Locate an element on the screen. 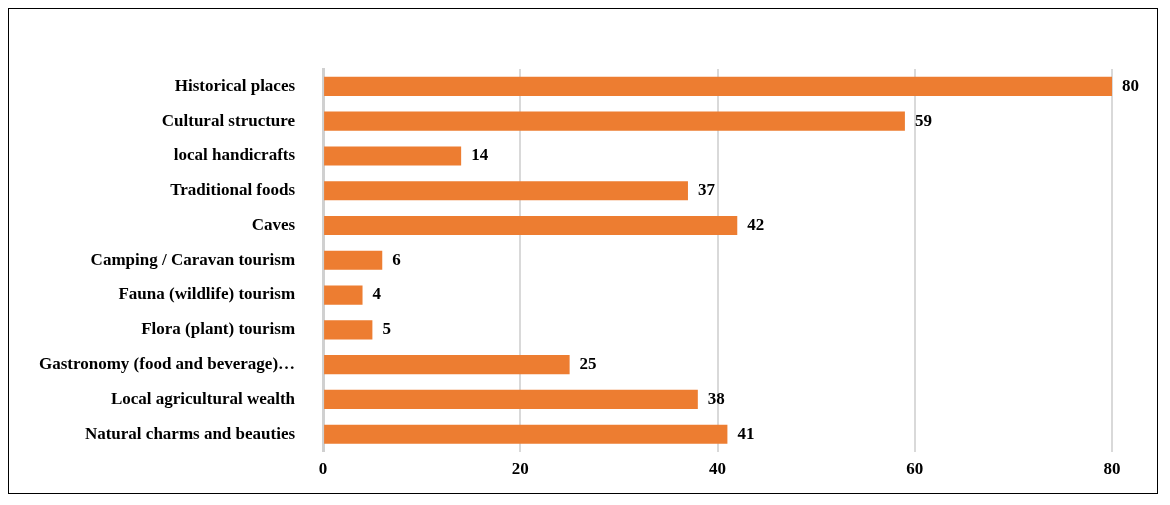 The width and height of the screenshot is (1170, 505). data-label: 6 is located at coordinates (396, 259).